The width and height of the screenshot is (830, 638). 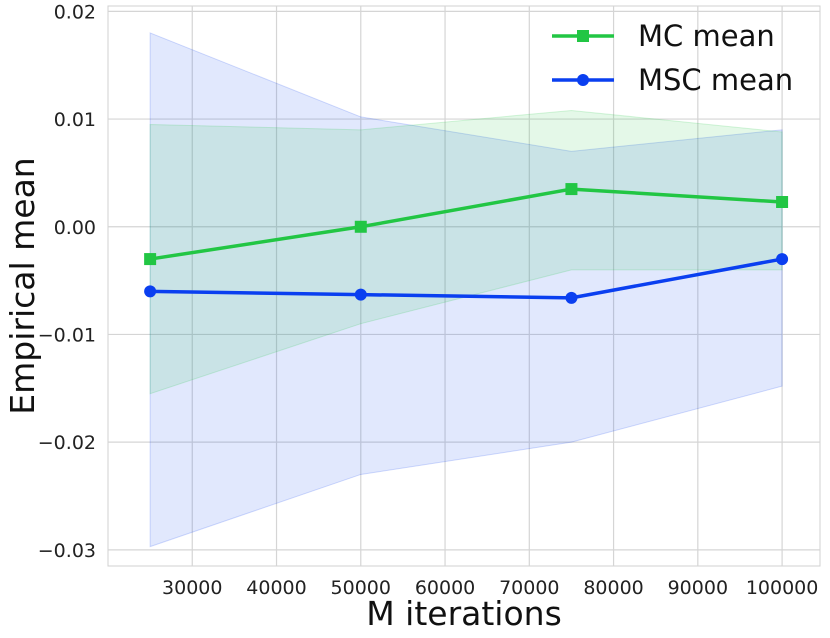 What do you see at coordinates (464, 613) in the screenshot?
I see `x-axis-label: M iterations` at bounding box center [464, 613].